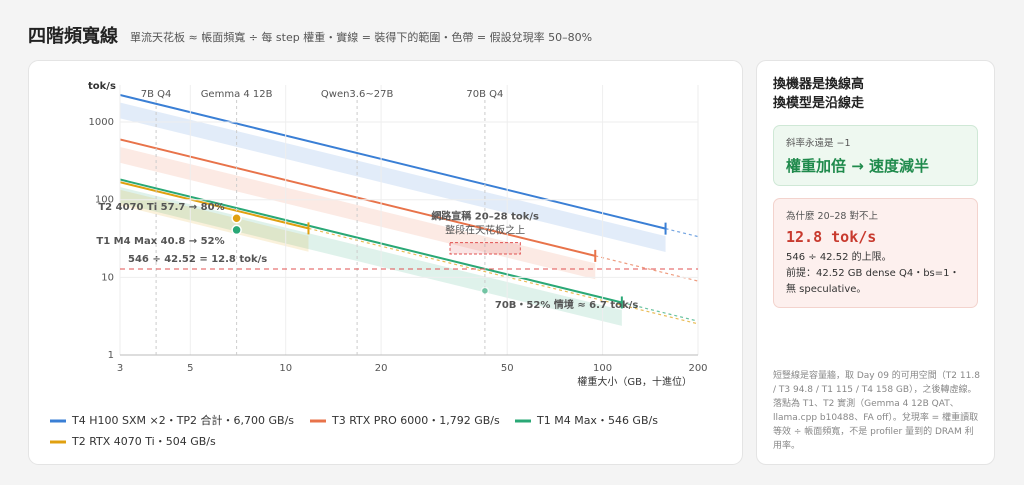  Describe the element at coordinates (357, 94) in the screenshot. I see `reference-label: Qwen3.6~27B` at that location.